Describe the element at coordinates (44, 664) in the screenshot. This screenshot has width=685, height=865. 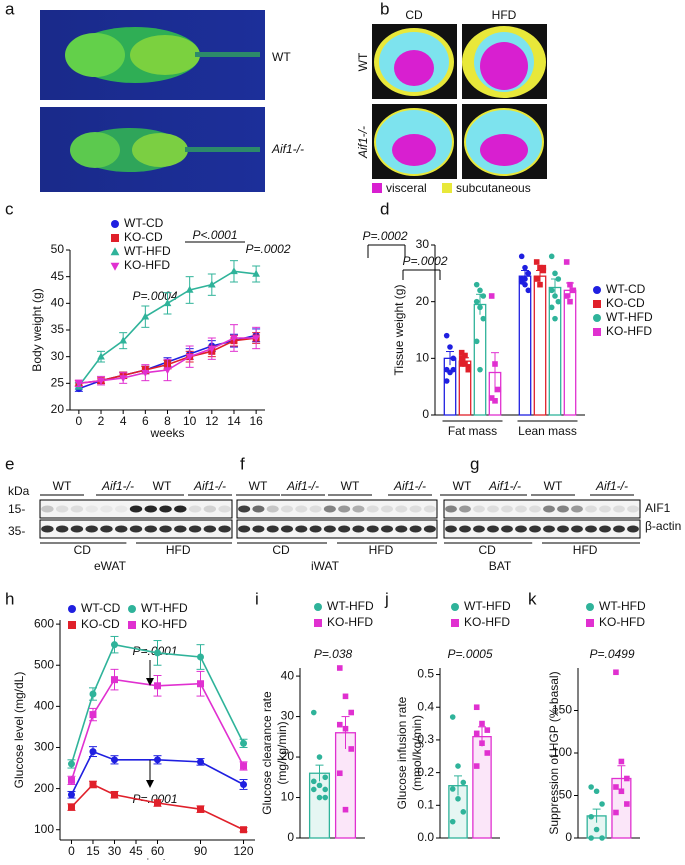
I see `y-tick-label: 500` at that location.